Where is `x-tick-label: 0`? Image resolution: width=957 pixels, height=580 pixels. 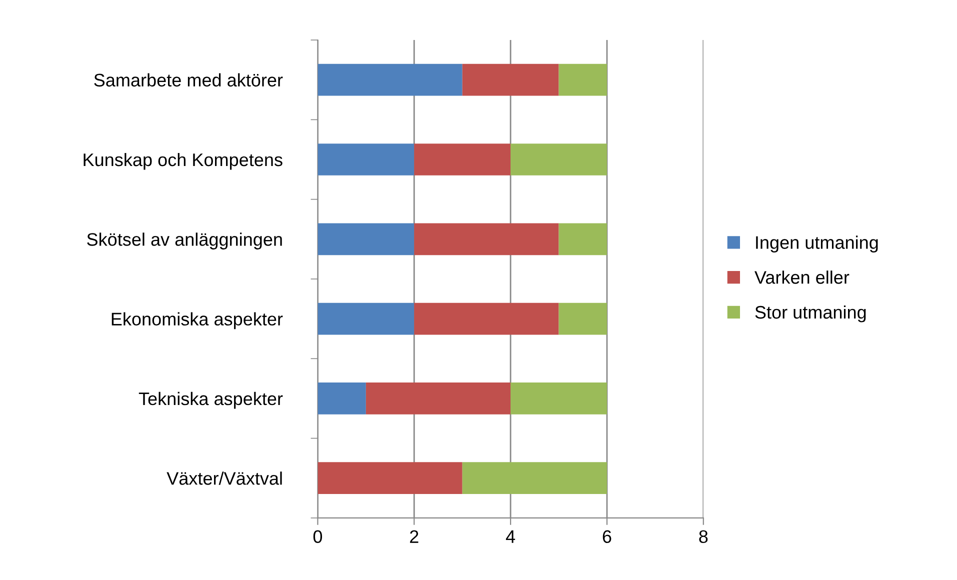 x-tick-label: 0 is located at coordinates (317, 537).